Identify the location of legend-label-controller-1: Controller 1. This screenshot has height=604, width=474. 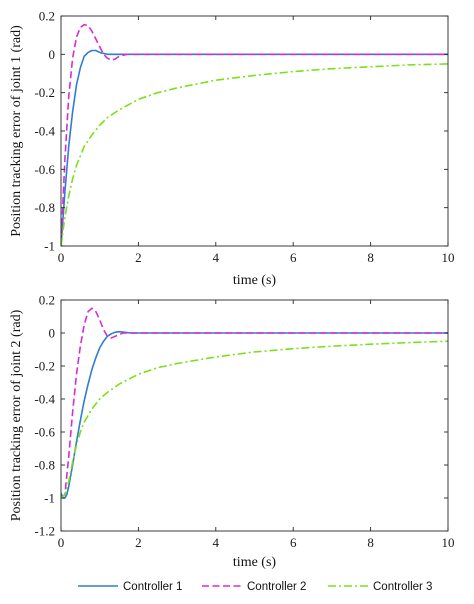
(152, 587).